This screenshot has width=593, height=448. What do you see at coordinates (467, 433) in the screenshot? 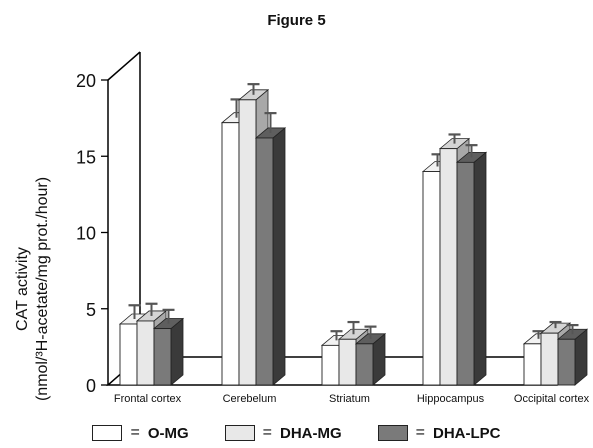
I see `legend-label-dha-lpc: DHA-LPC` at bounding box center [467, 433].